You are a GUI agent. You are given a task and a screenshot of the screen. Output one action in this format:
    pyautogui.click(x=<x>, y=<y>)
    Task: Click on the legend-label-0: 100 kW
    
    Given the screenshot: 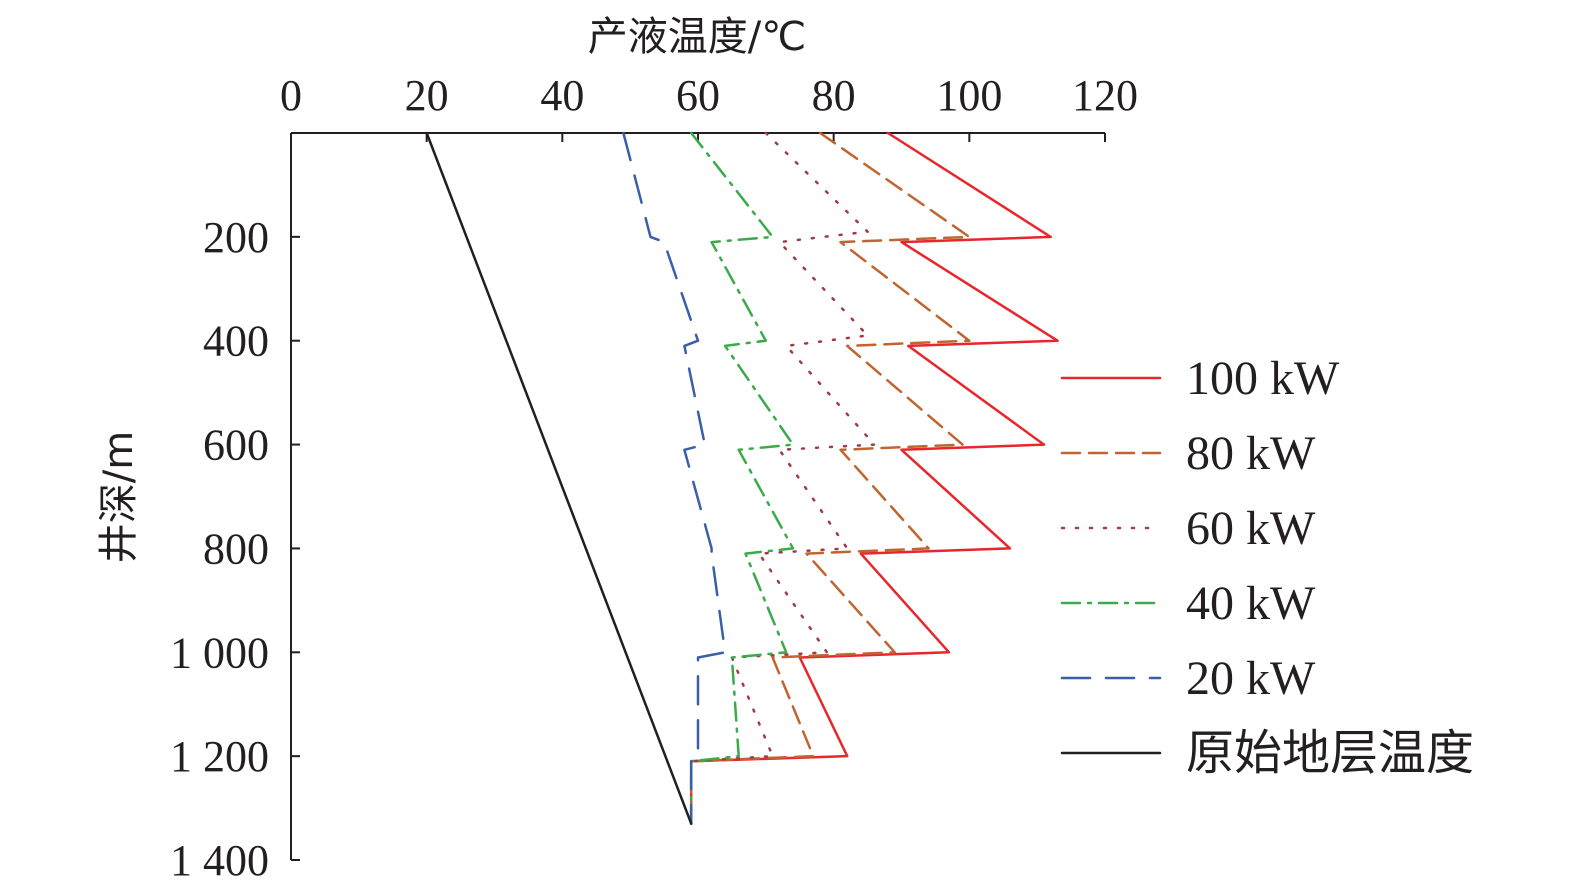 What is the action you would take?
    pyautogui.click(x=1263, y=378)
    